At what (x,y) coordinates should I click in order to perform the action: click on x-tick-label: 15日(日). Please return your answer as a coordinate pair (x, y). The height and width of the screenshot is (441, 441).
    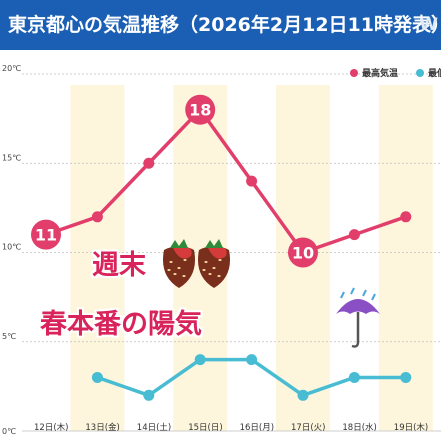
    Looking at the image, I should click on (205, 428).